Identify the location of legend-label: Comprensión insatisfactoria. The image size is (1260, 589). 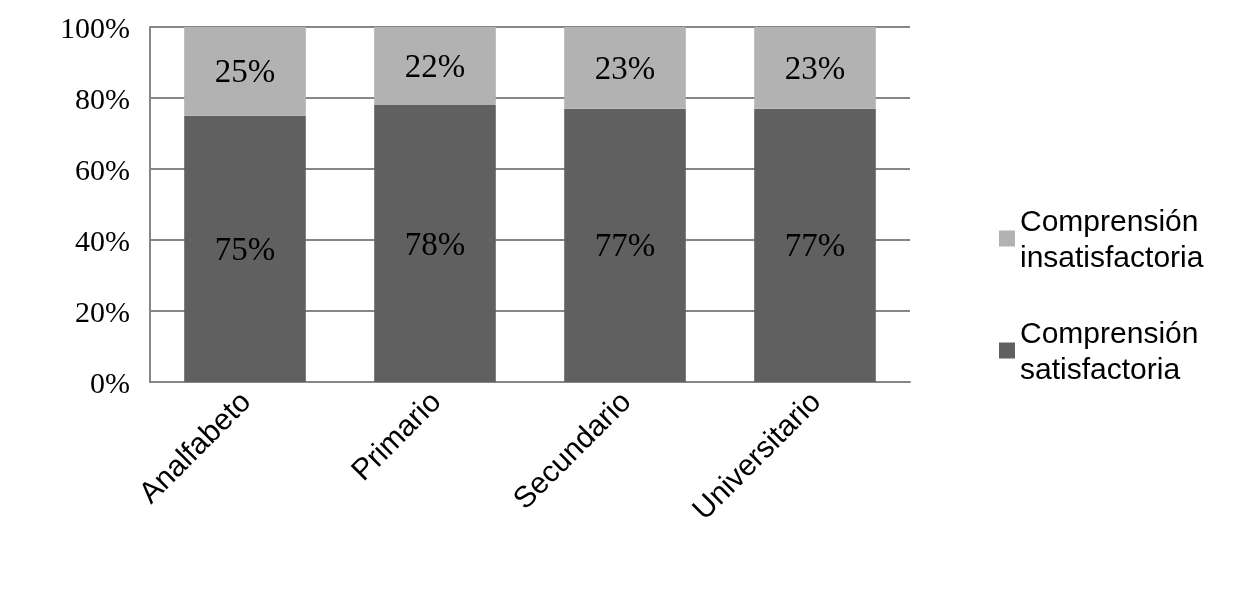
(1113, 238).